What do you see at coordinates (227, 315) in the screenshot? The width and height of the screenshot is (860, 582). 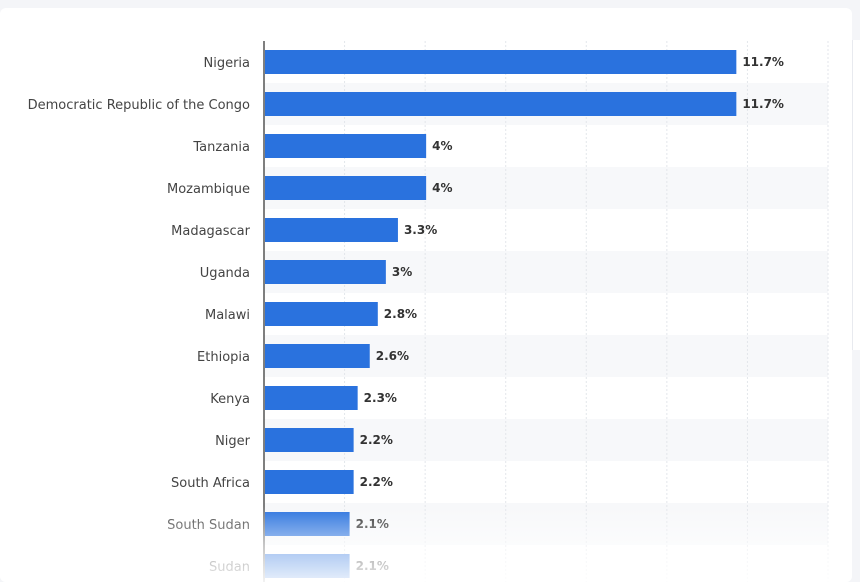 I see `category-label: Malawi` at bounding box center [227, 315].